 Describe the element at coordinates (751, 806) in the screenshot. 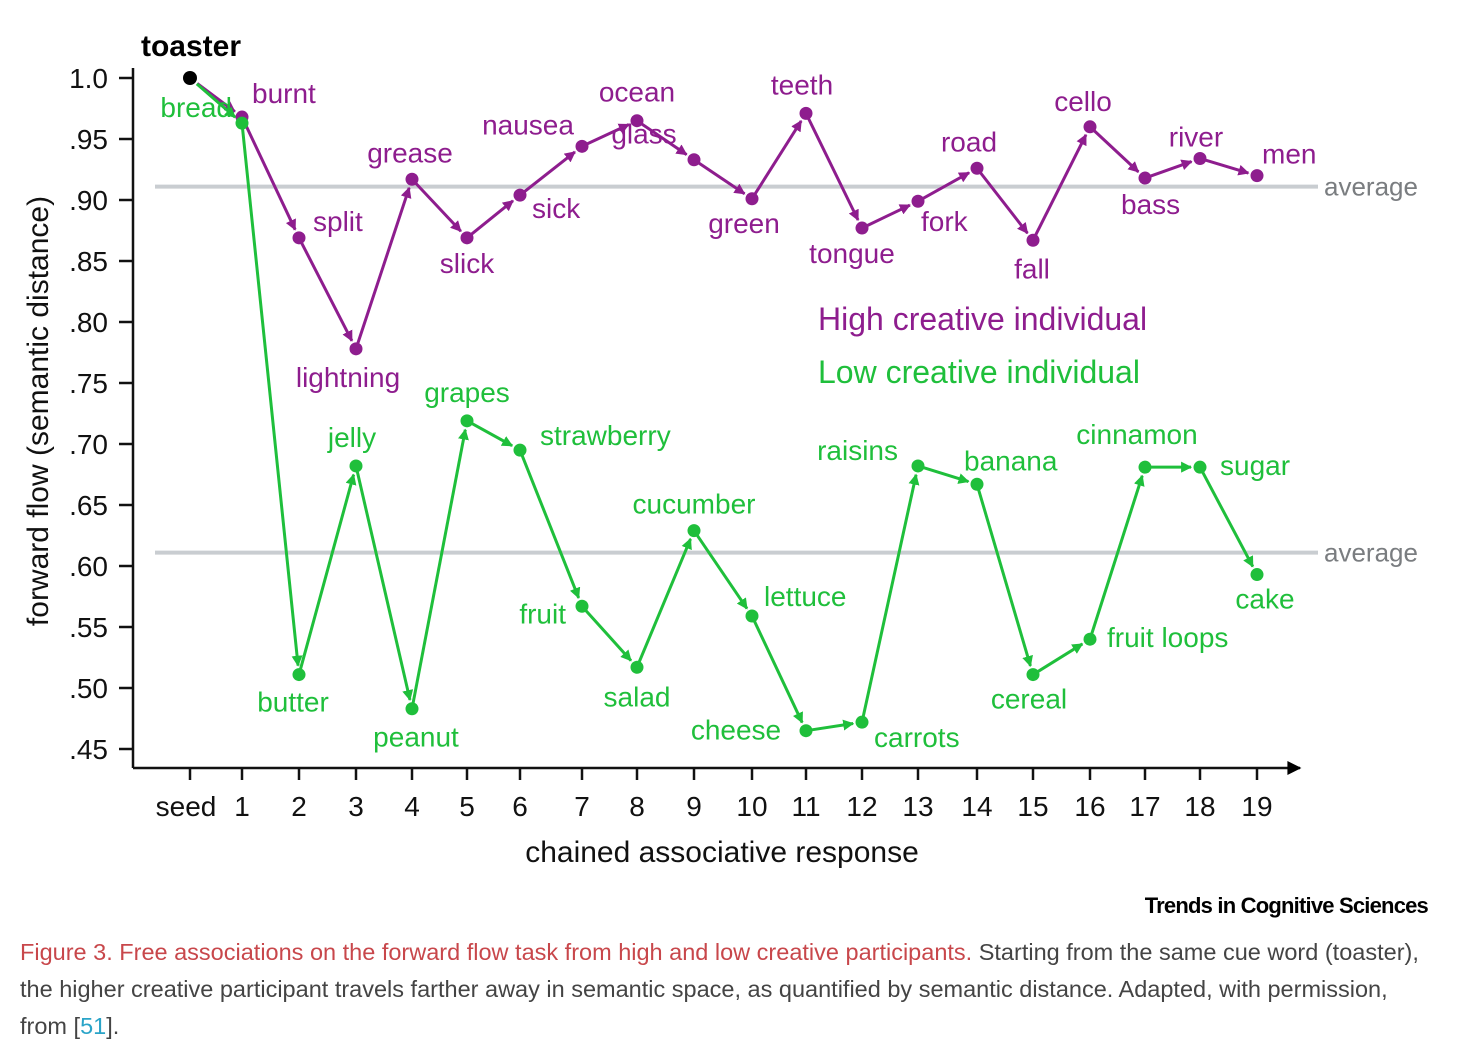

I see `x-tick-label: 10` at that location.